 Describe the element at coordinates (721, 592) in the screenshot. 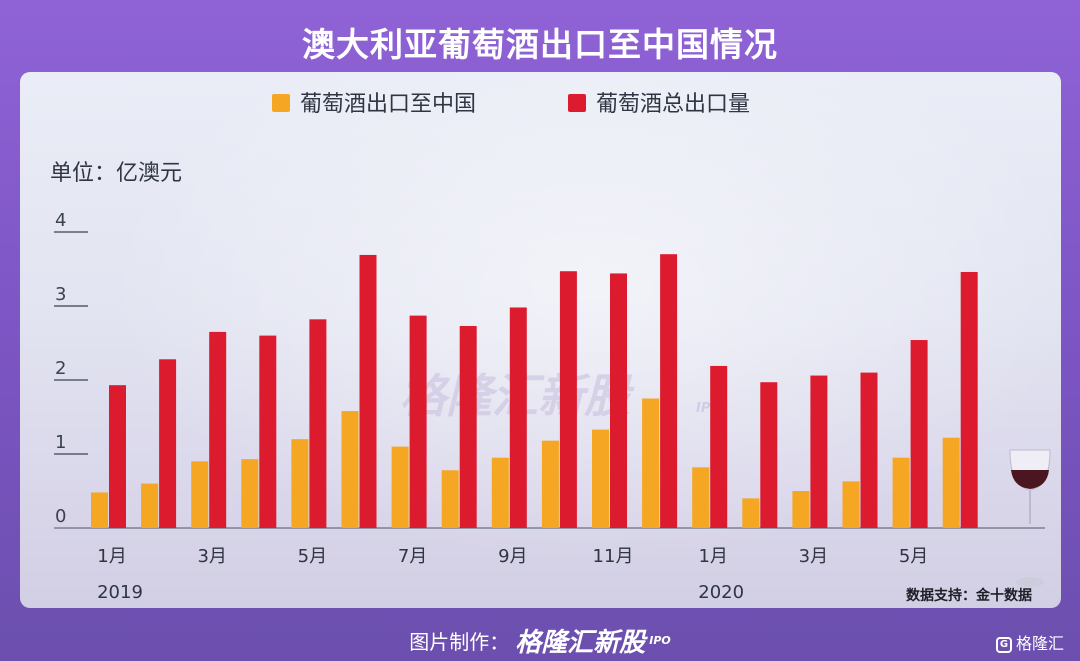

I see `year-label: 2020` at that location.